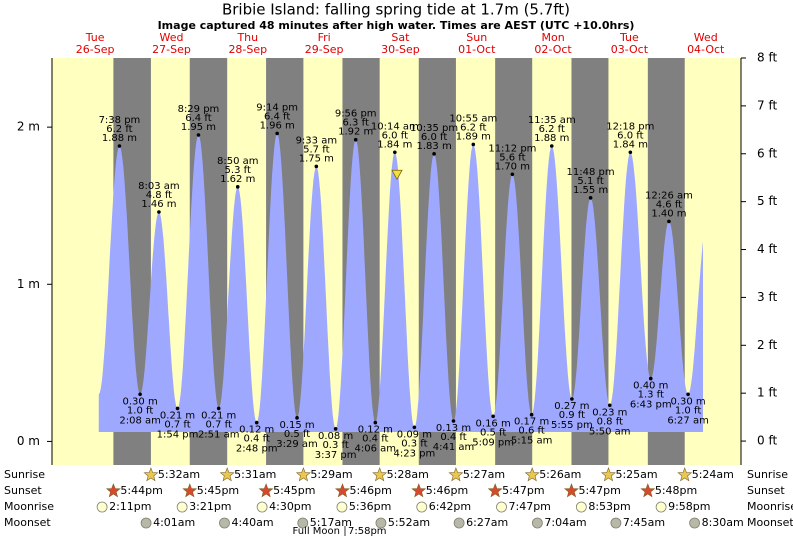  I want to click on tide-height-ft: 0.3 ft, so click(335, 445).